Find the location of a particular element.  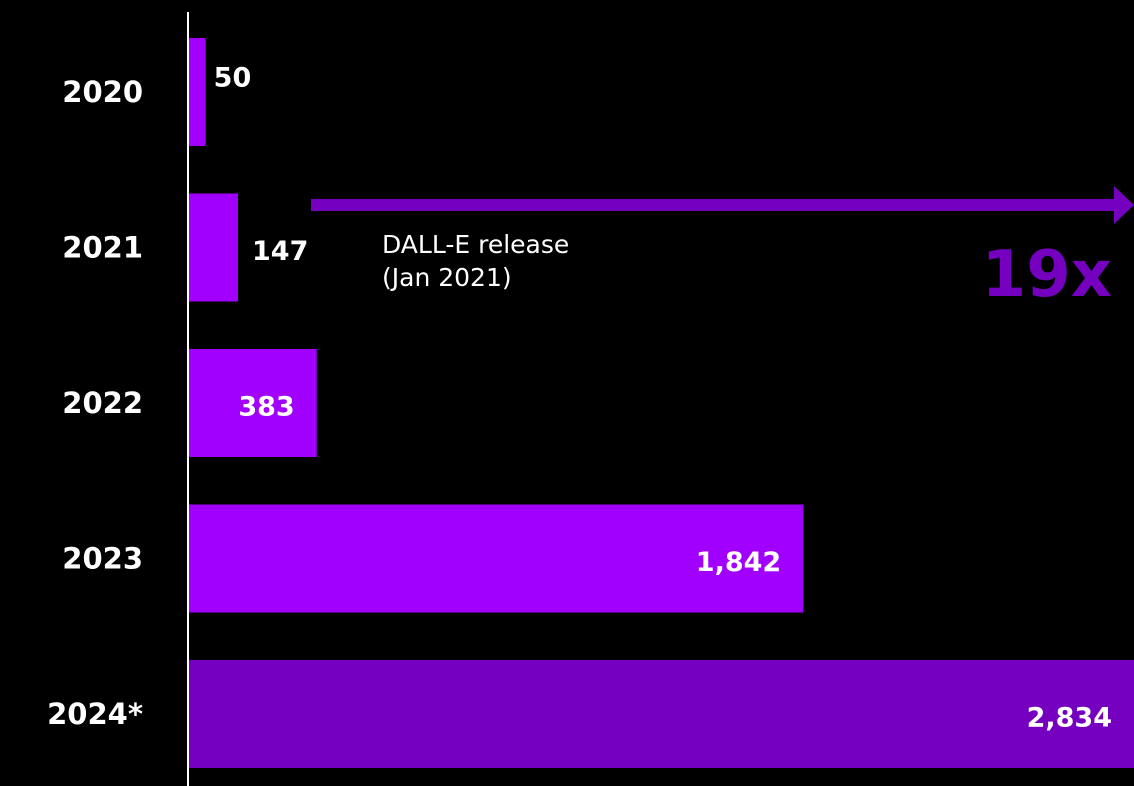

value-label: 2,834 is located at coordinates (1069, 718).